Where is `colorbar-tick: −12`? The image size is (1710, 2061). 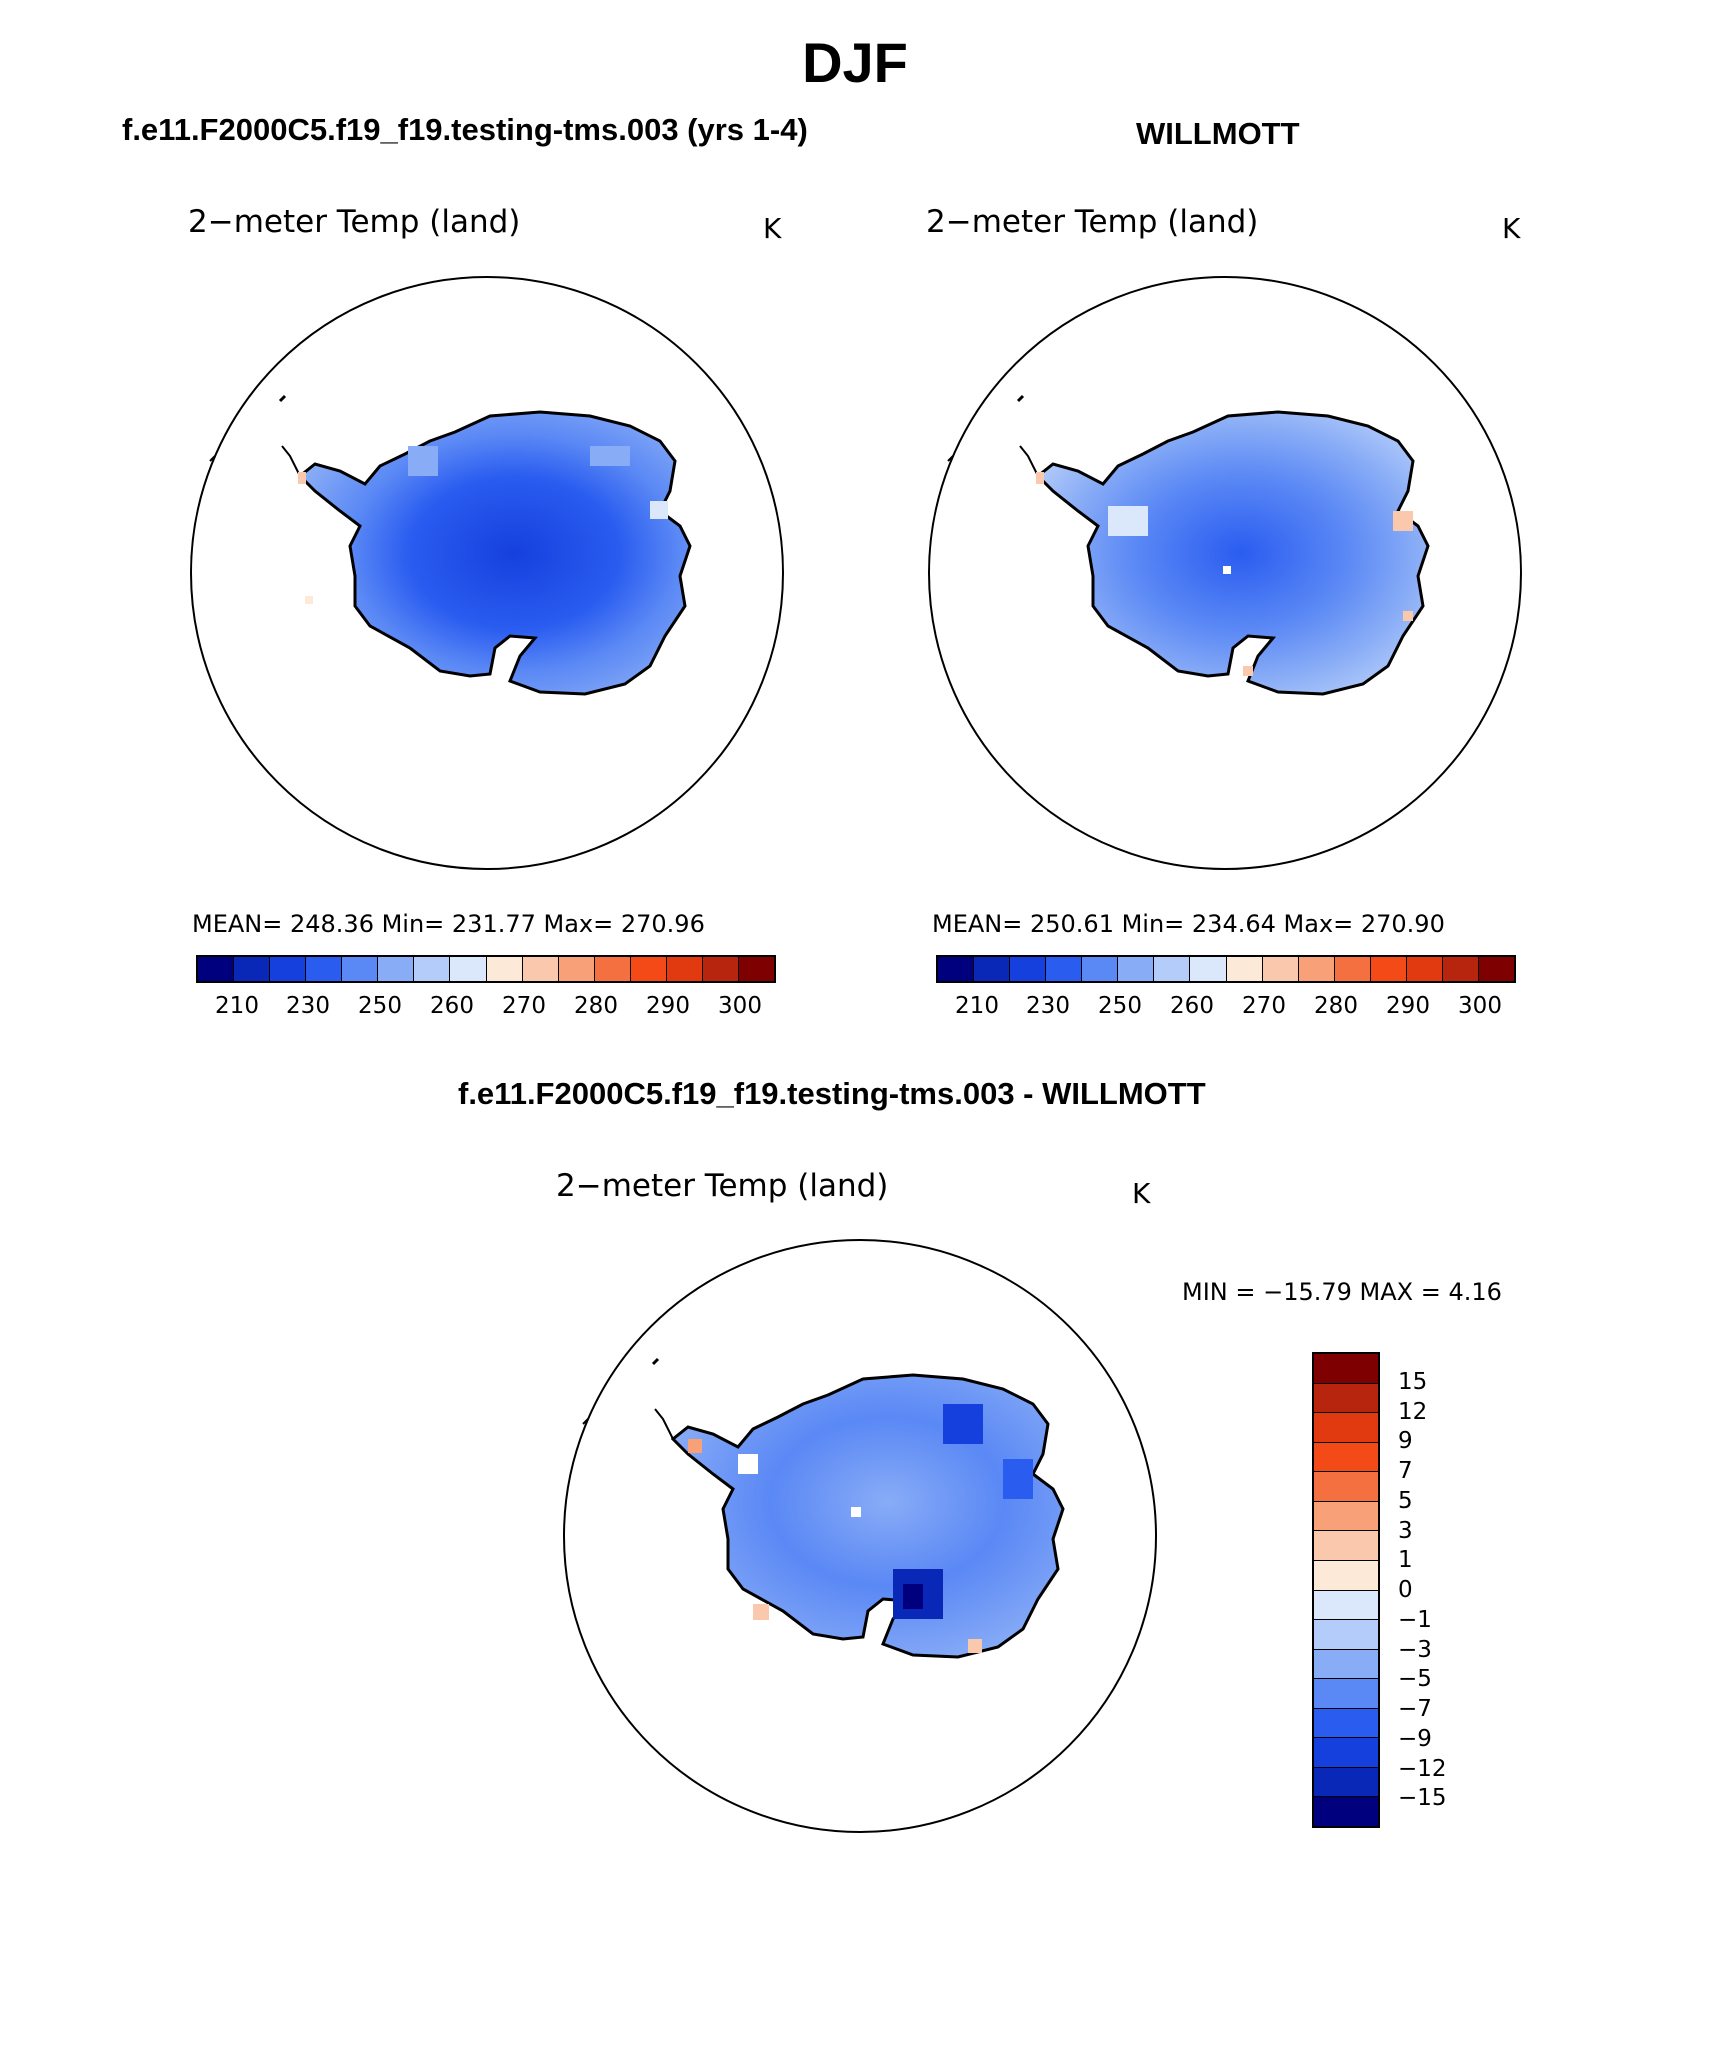
colorbar-tick: −12 is located at coordinates (1422, 1769).